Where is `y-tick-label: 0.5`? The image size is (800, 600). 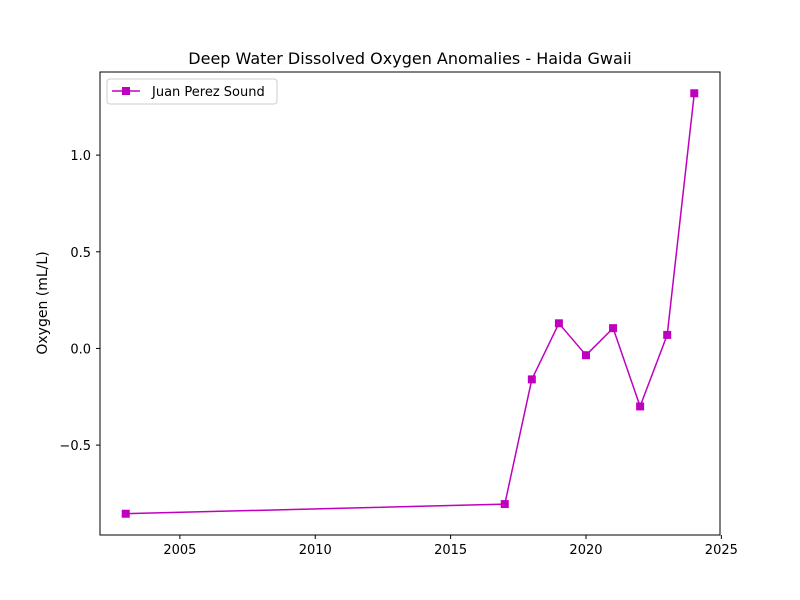 y-tick-label: 0.5 is located at coordinates (80, 253).